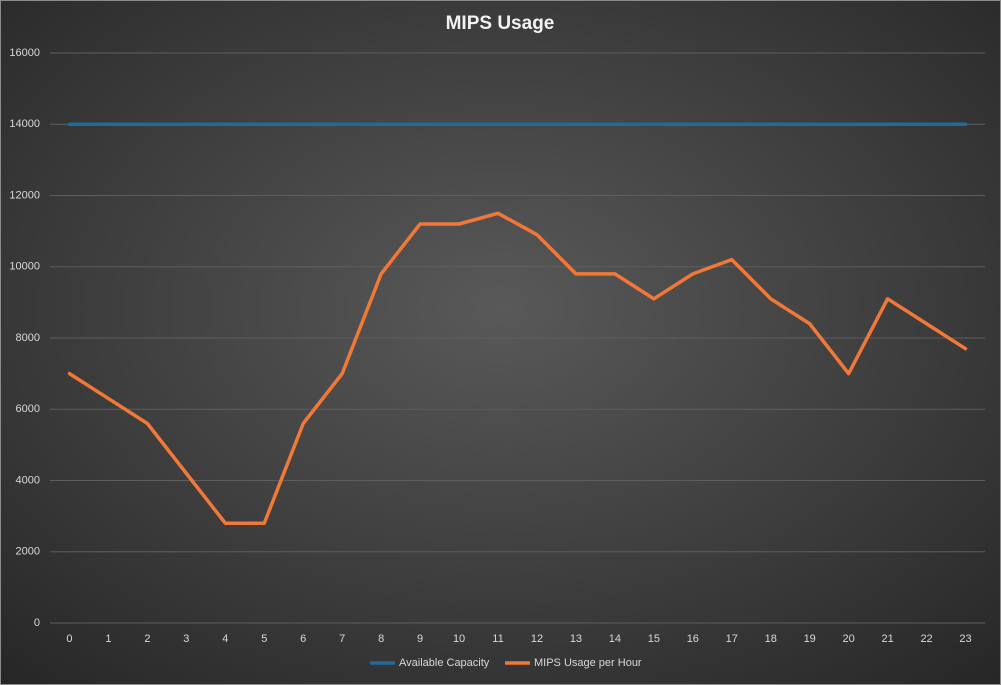 This screenshot has width=1001, height=685. Describe the element at coordinates (444, 663) in the screenshot. I see `legend-label: Available Capacity` at that location.